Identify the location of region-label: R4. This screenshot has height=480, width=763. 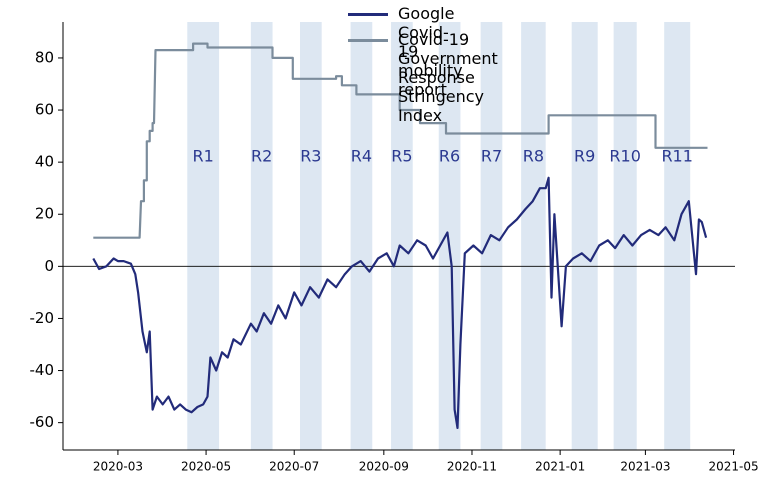
(361, 156).